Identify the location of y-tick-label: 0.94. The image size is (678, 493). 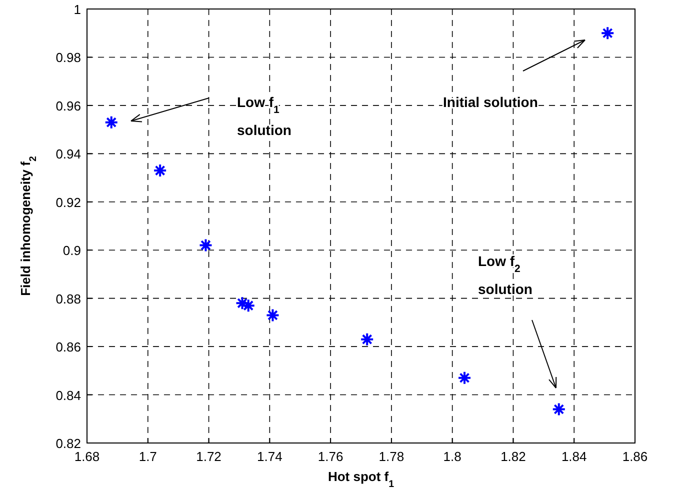
(68, 154).